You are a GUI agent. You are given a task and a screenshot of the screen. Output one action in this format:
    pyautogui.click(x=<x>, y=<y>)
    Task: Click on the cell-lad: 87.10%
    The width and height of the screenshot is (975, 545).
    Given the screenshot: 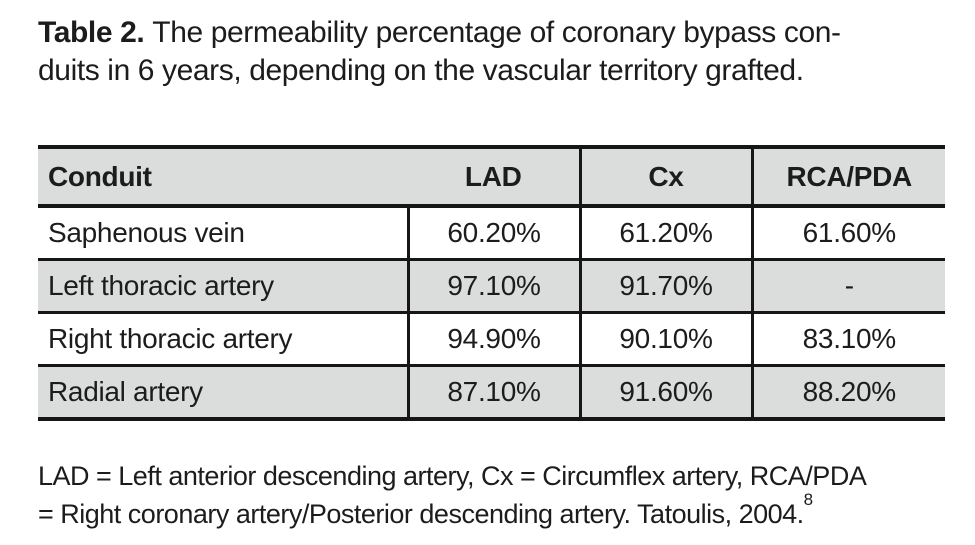 What is the action you would take?
    pyautogui.click(x=495, y=392)
    